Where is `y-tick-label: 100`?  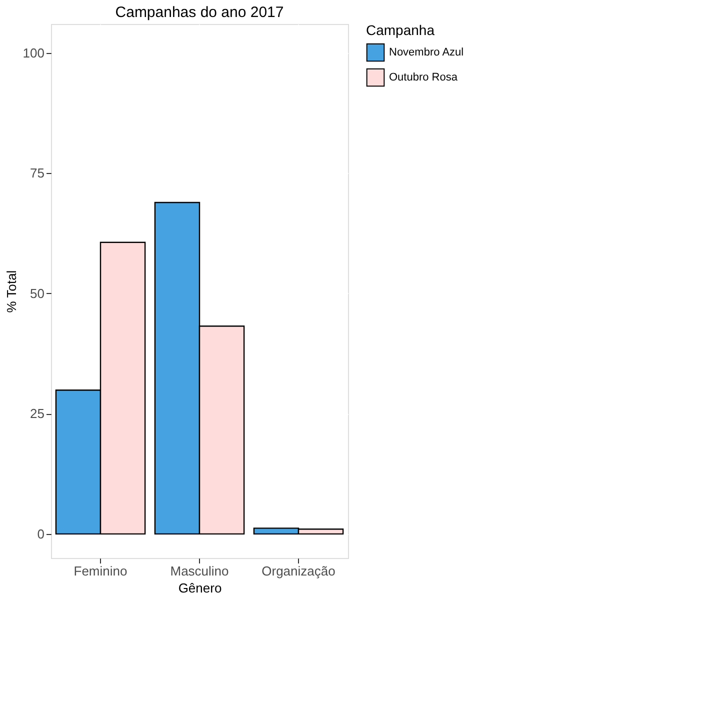
y-tick-label: 100 is located at coordinates (33, 52).